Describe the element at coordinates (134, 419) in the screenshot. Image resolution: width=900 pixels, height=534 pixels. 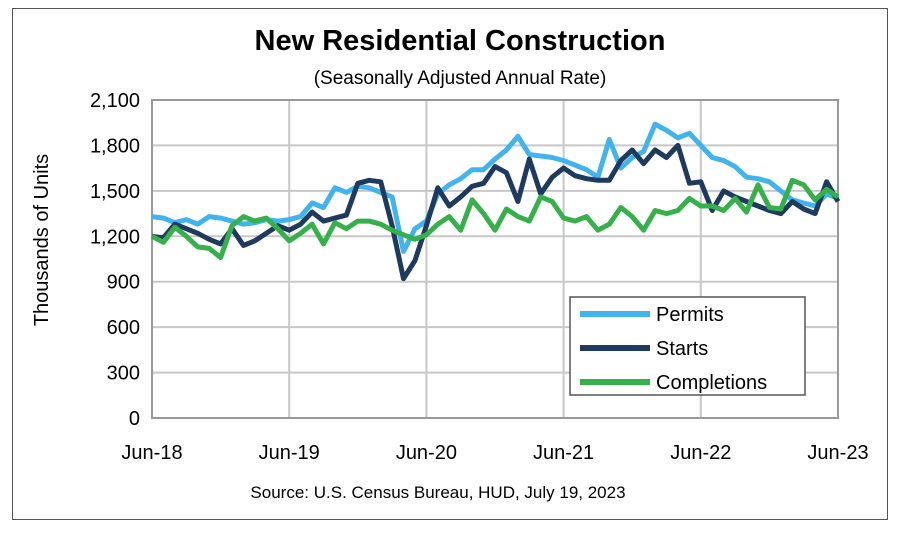
I see `y-tick-label: 0` at that location.